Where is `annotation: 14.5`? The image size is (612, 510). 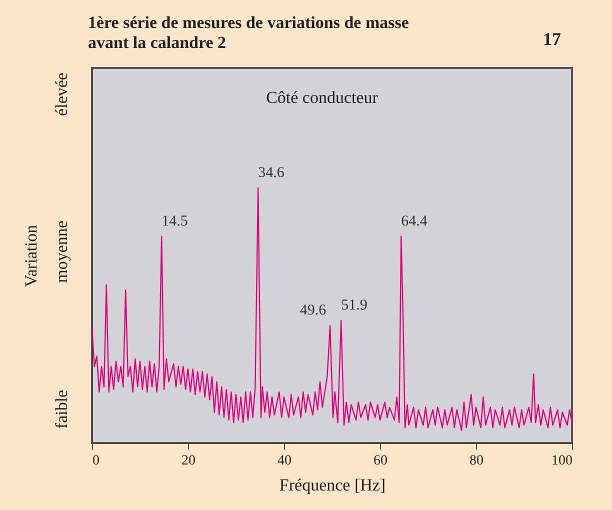
annotation: 14.5 is located at coordinates (175, 221).